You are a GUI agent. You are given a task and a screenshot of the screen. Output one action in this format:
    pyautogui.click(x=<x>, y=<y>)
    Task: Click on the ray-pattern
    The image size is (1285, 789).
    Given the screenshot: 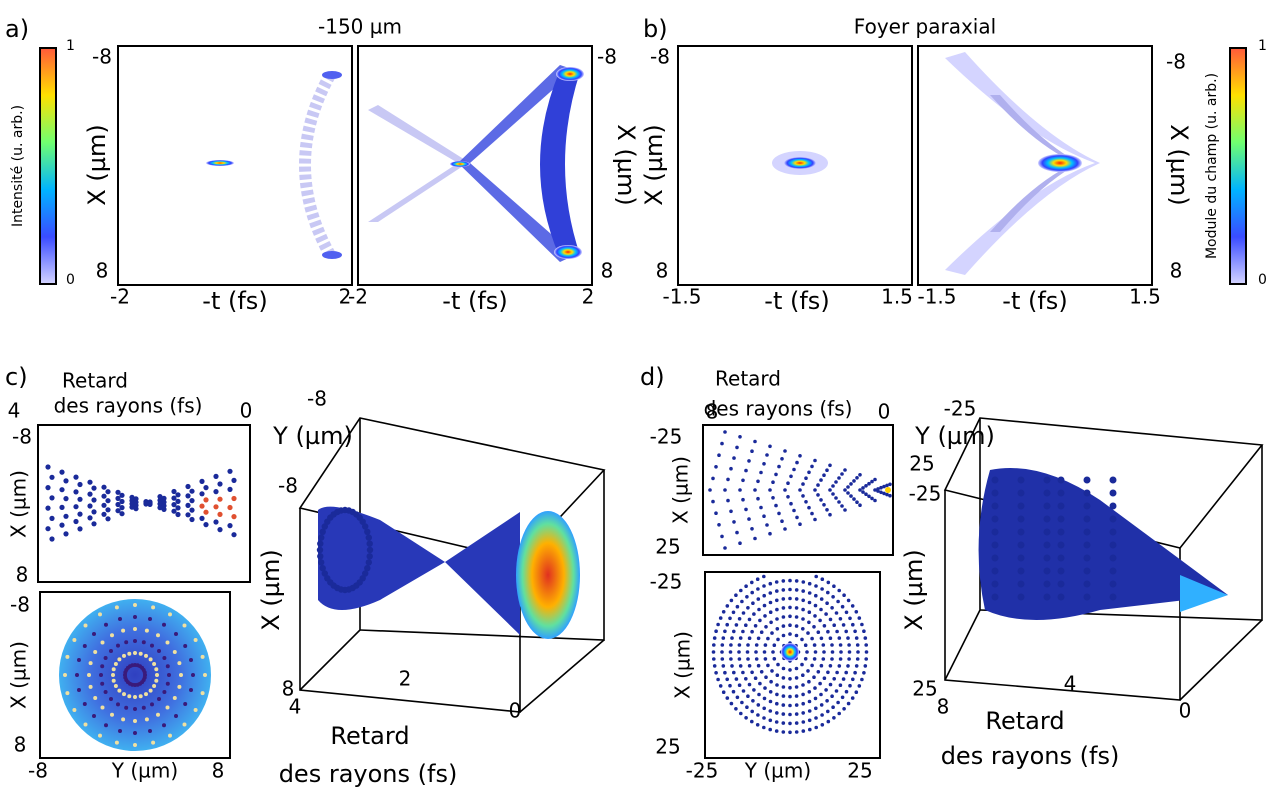 What is the action you would take?
    pyautogui.click(x=790, y=654)
    